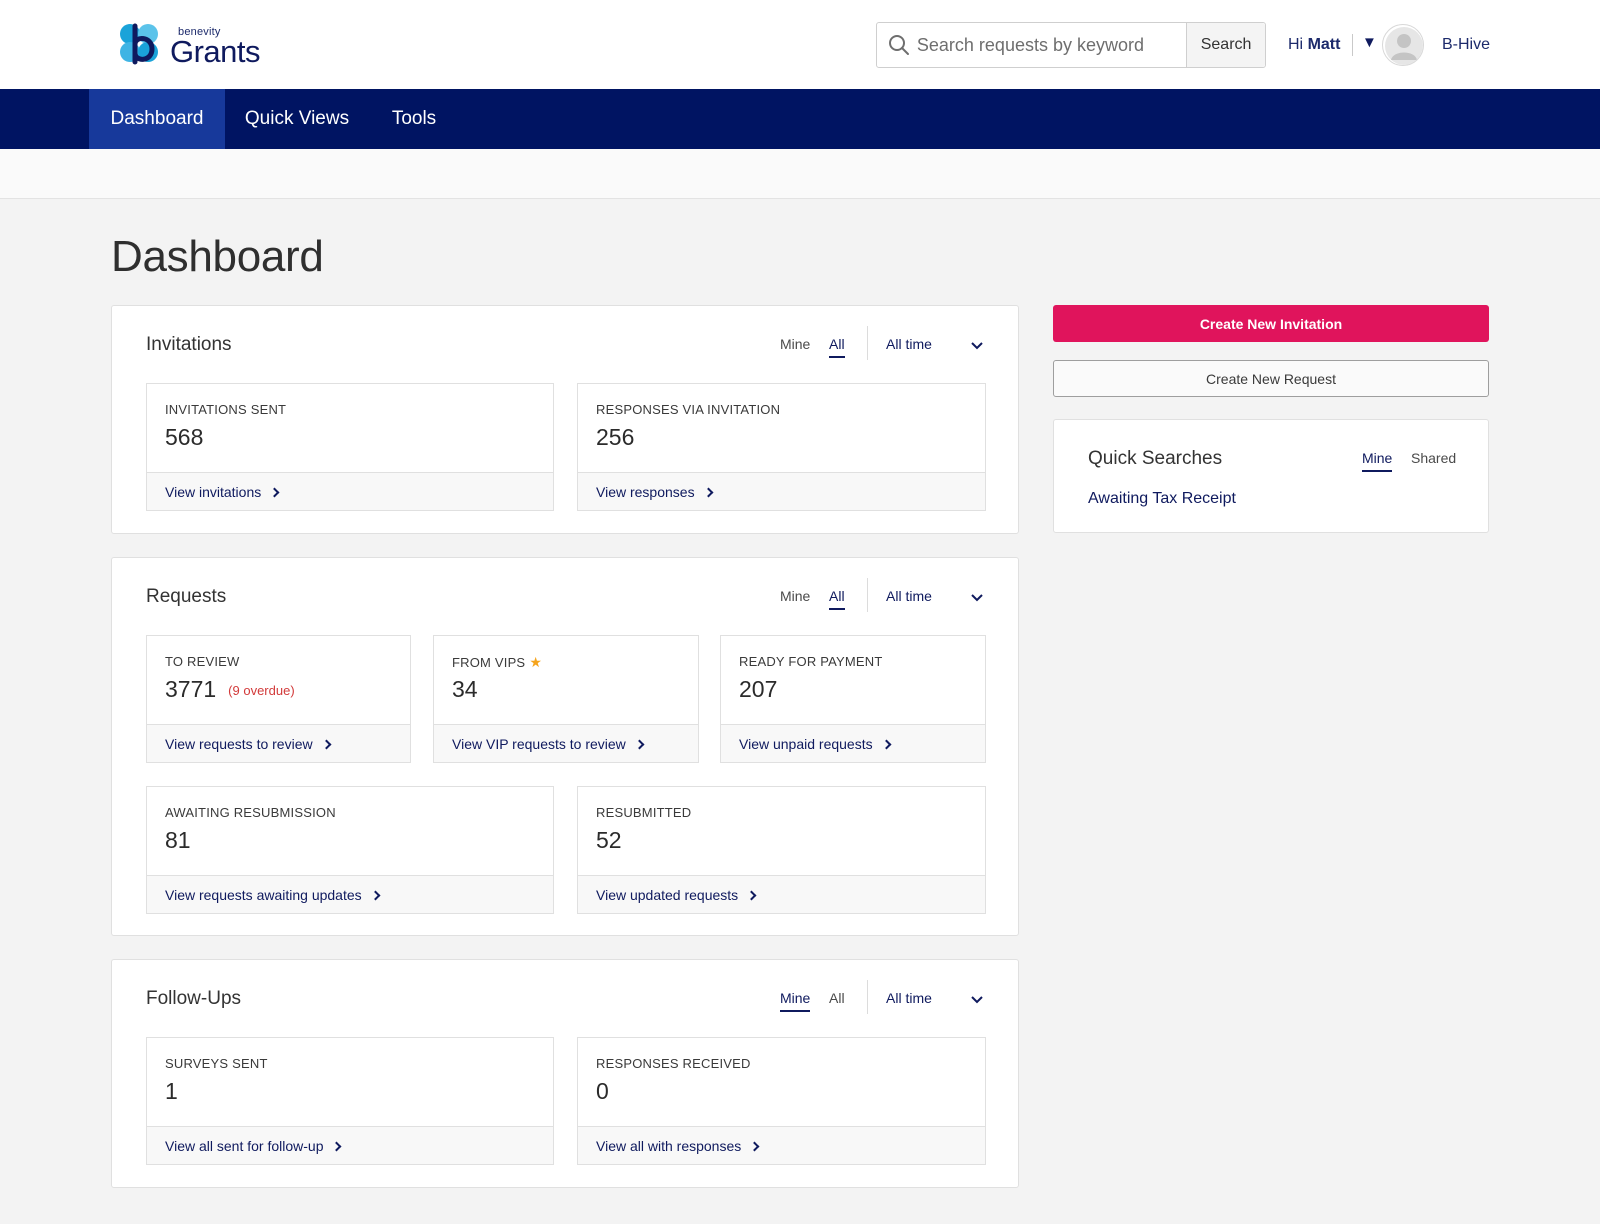  Describe the element at coordinates (781, 850) in the screenshot. I see `card-resubmitted: RESUBMITTED 52 View updated requests` at that location.